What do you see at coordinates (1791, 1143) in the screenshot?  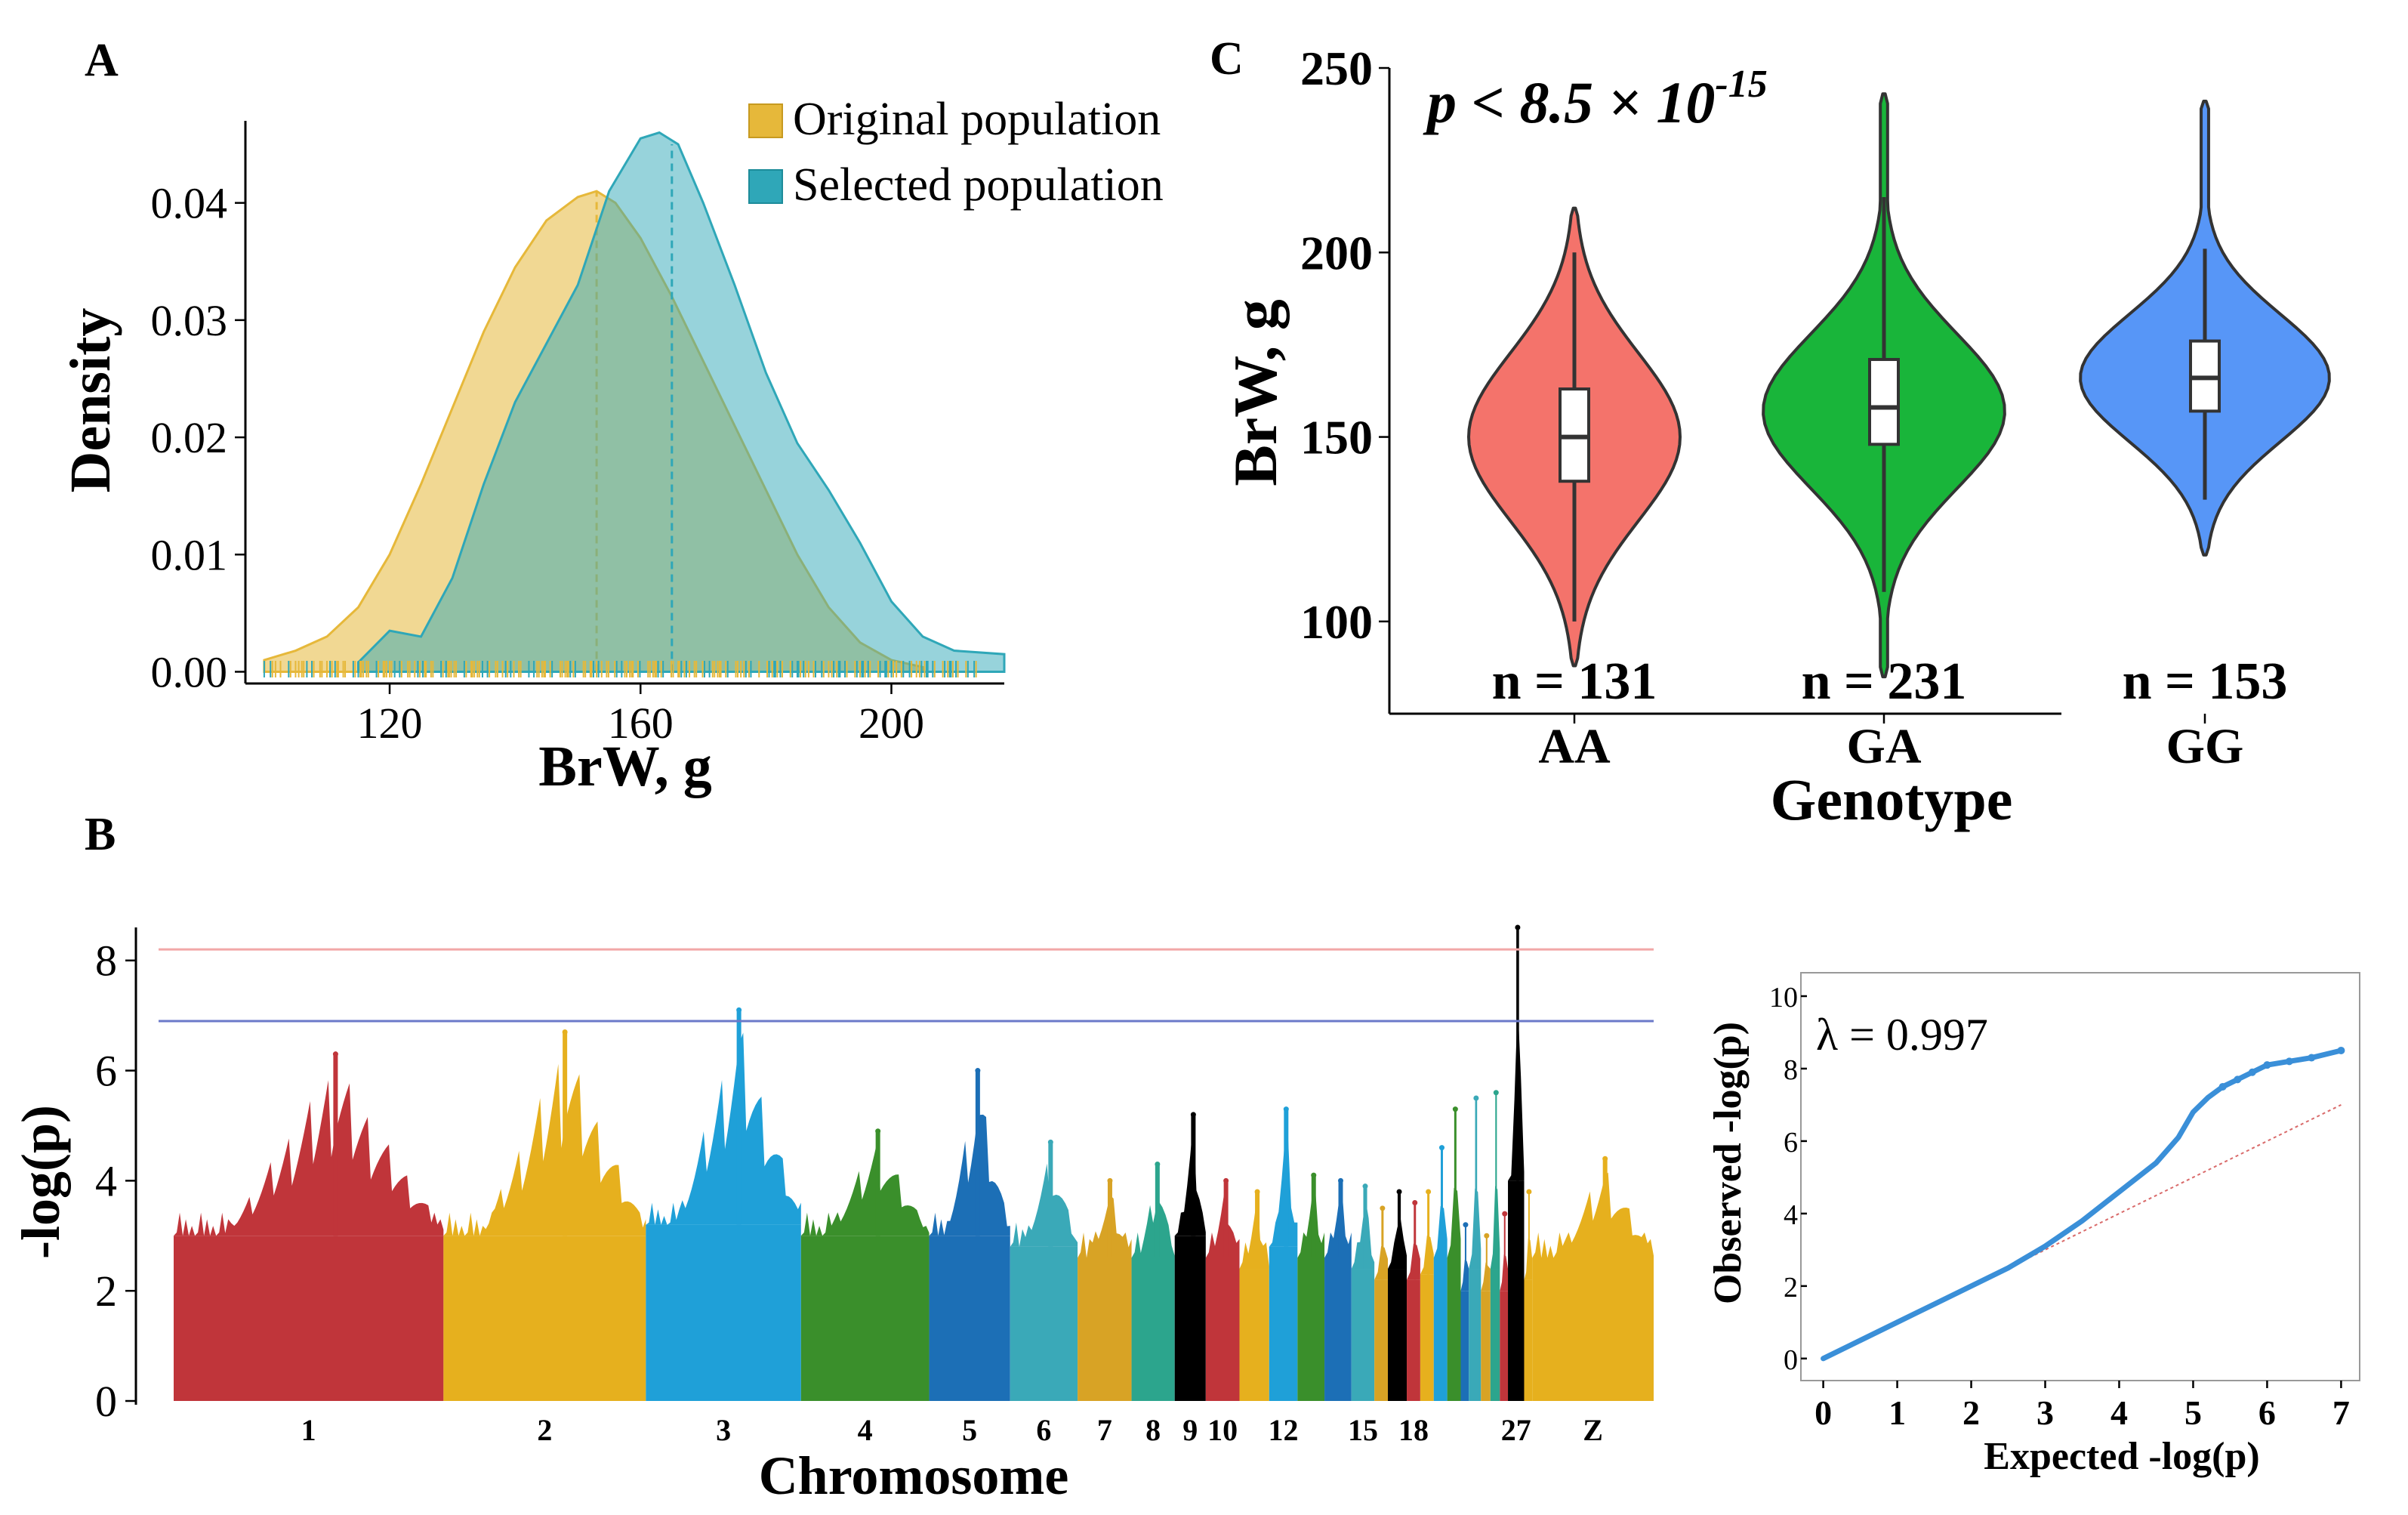 I see `qq-y-tick-label: 6` at bounding box center [1791, 1143].